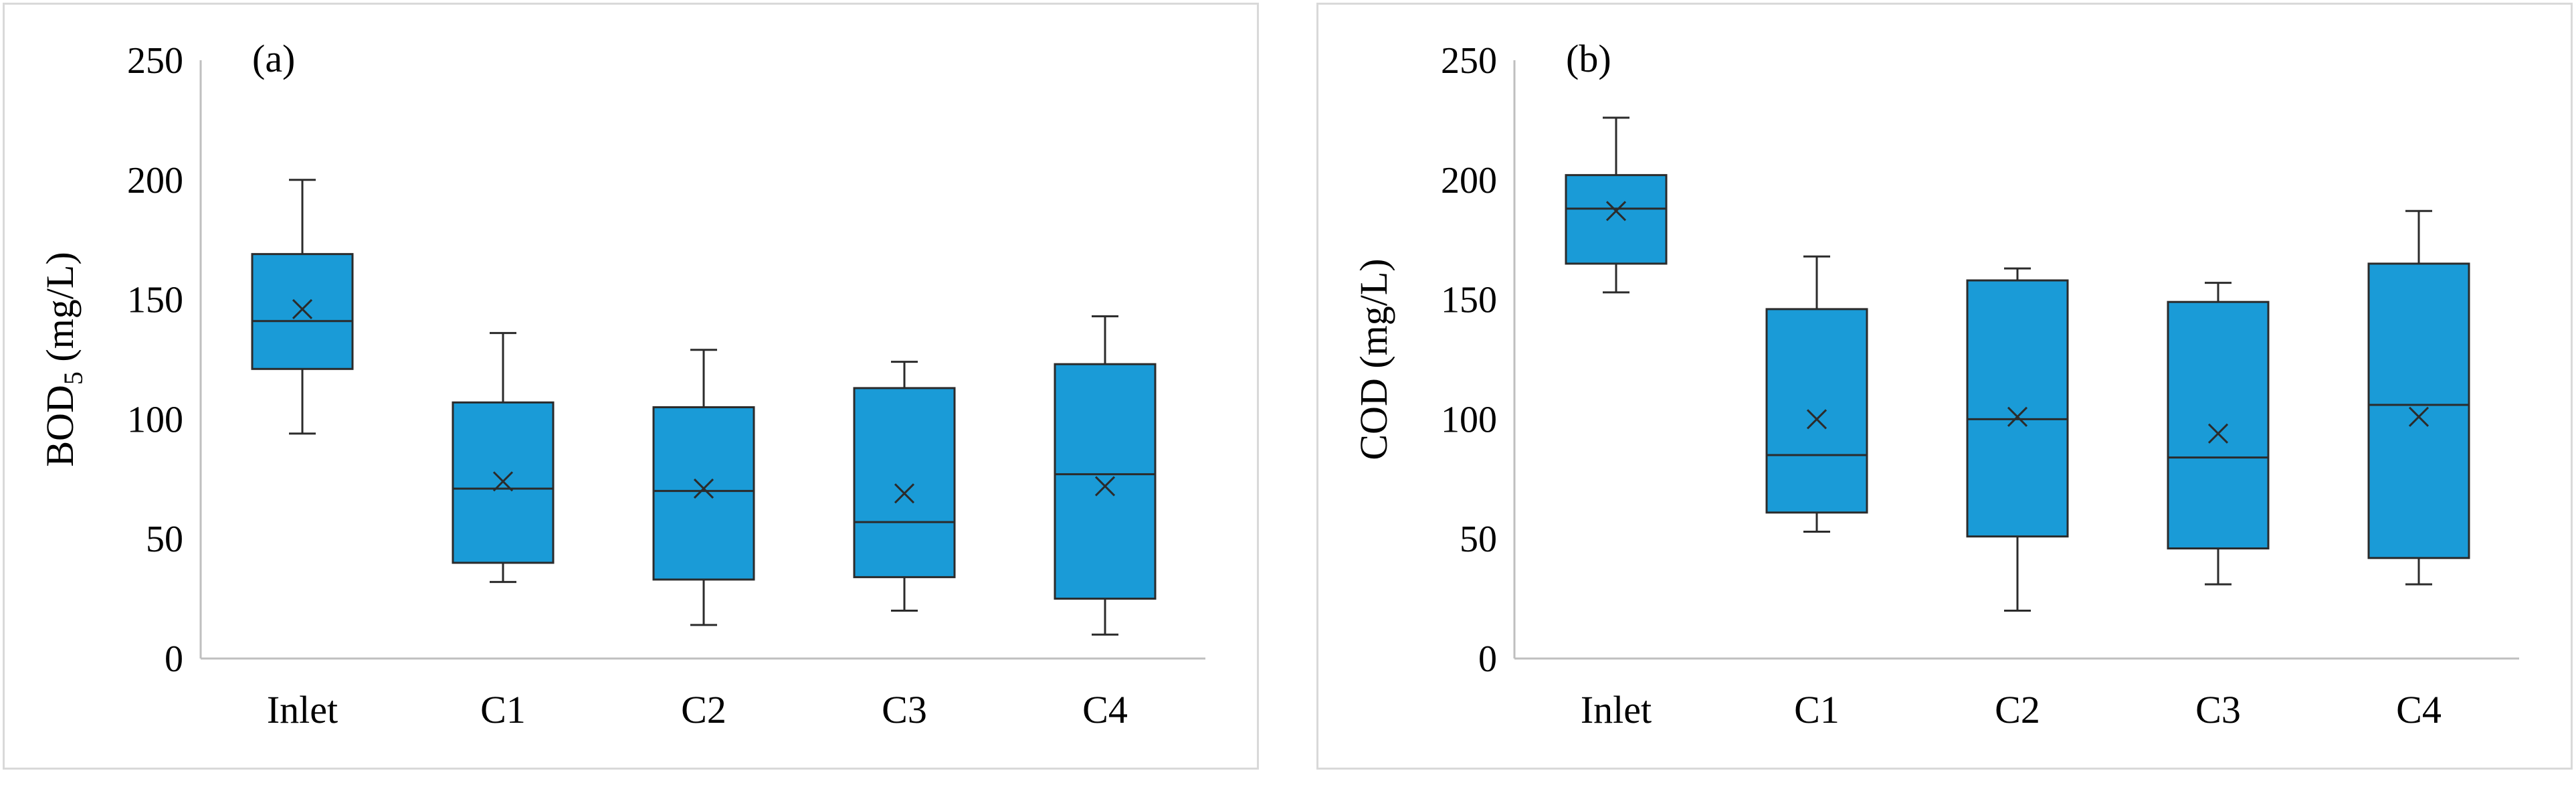 The image size is (2576, 785). I want to click on y-axis-title: COD (mg/L), so click(1373, 359).